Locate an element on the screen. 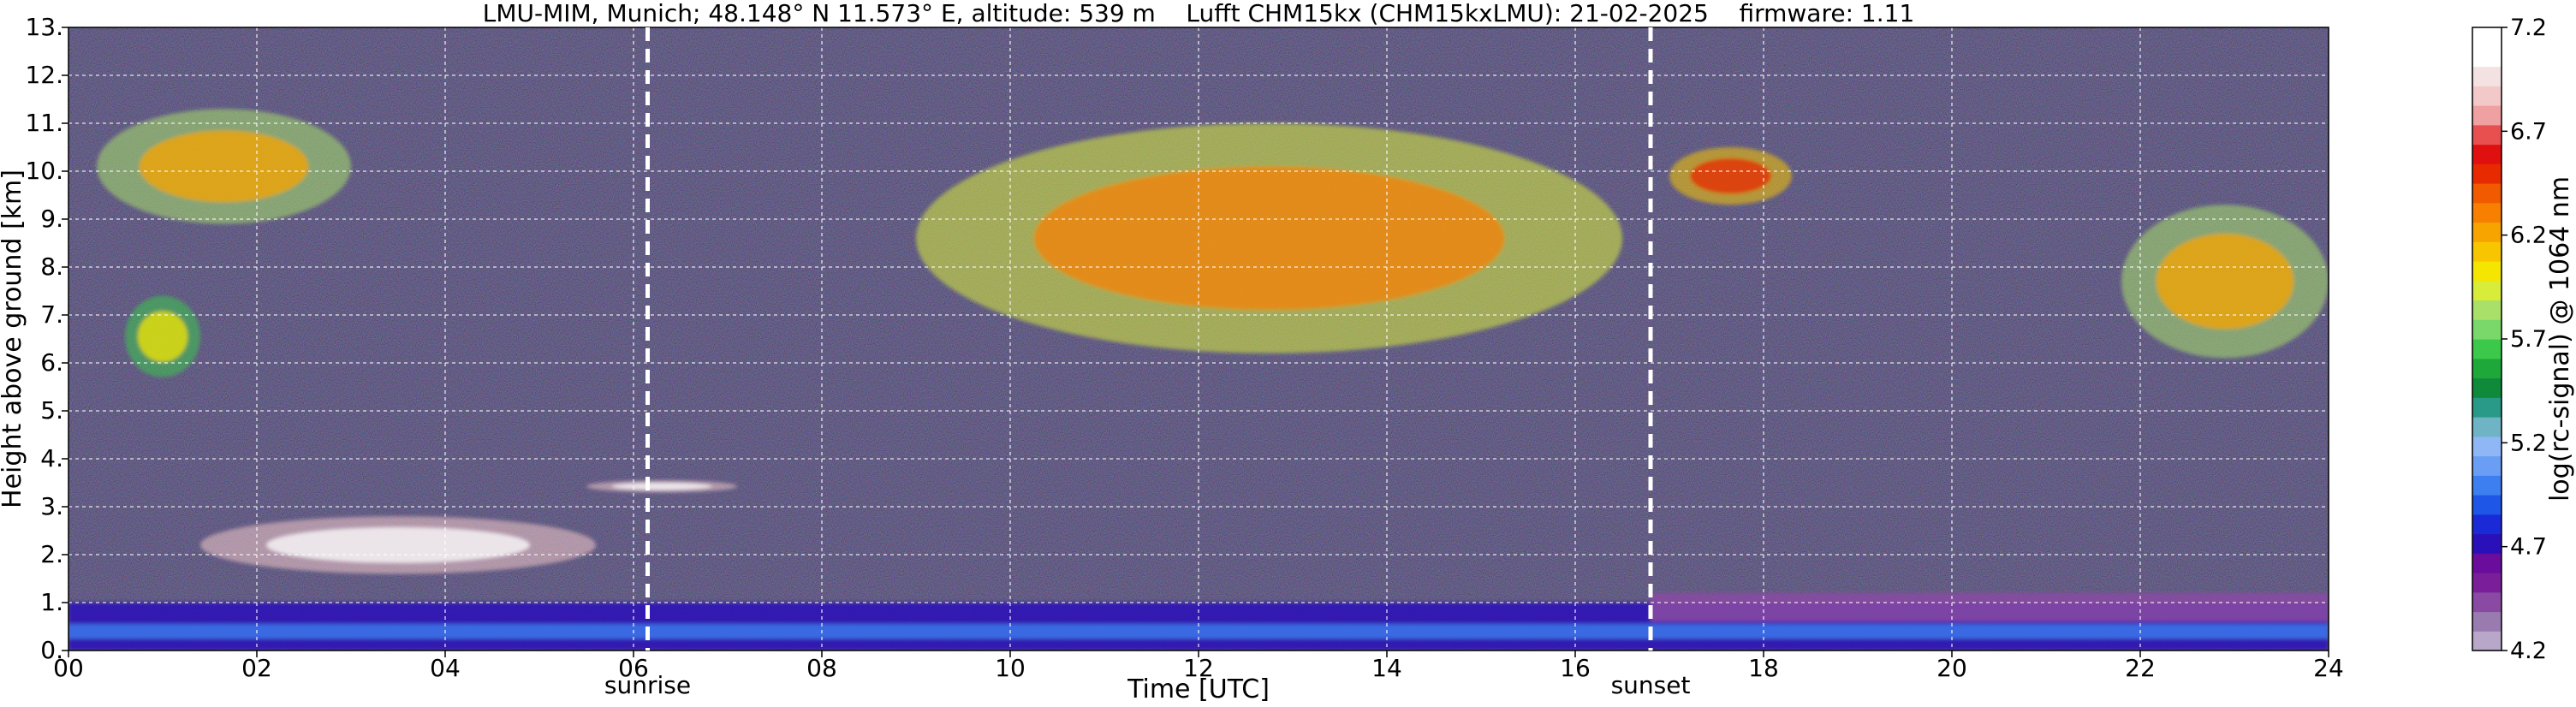  x-tick-label: 22 is located at coordinates (2140, 668).